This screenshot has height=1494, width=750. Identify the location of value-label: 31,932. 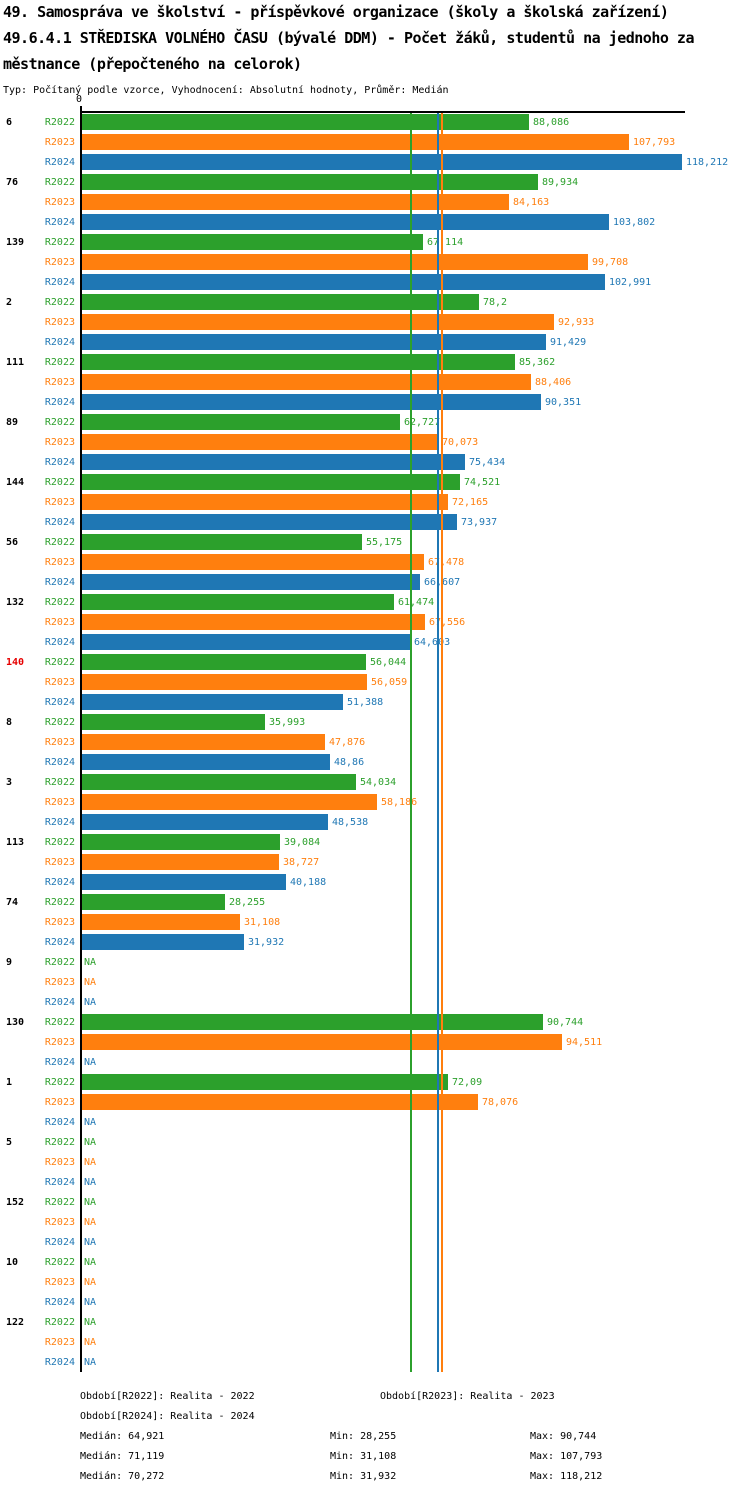
(266, 942).